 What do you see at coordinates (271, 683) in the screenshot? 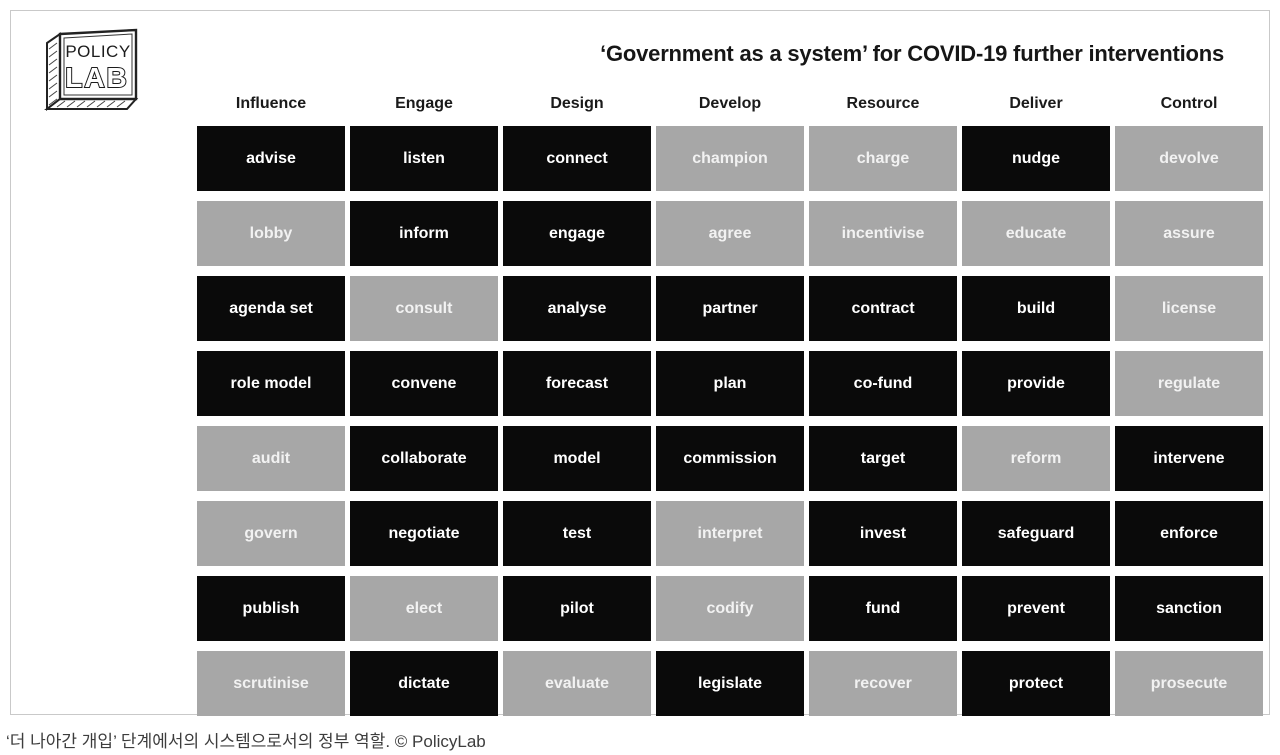
I see `cell-scrutinise: scrutinise` at bounding box center [271, 683].